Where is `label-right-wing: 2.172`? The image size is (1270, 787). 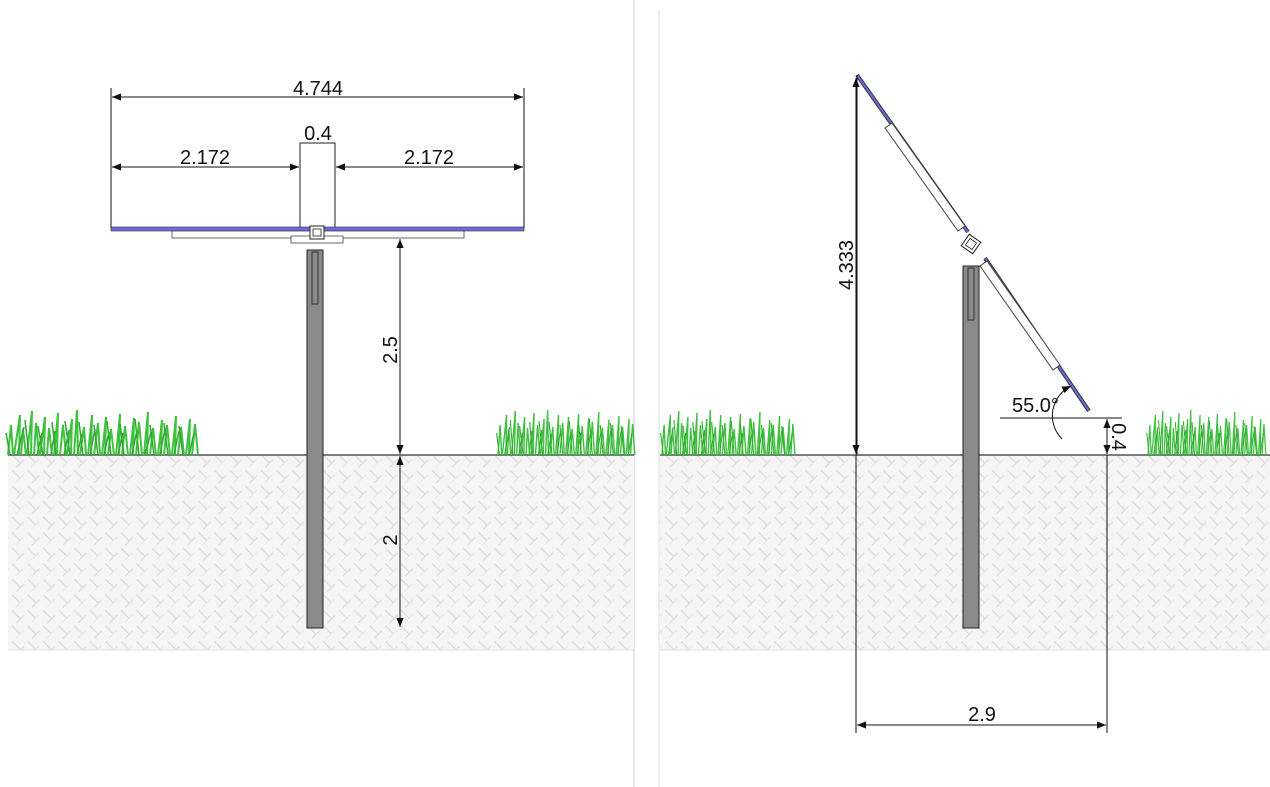 label-right-wing: 2.172 is located at coordinates (429, 158).